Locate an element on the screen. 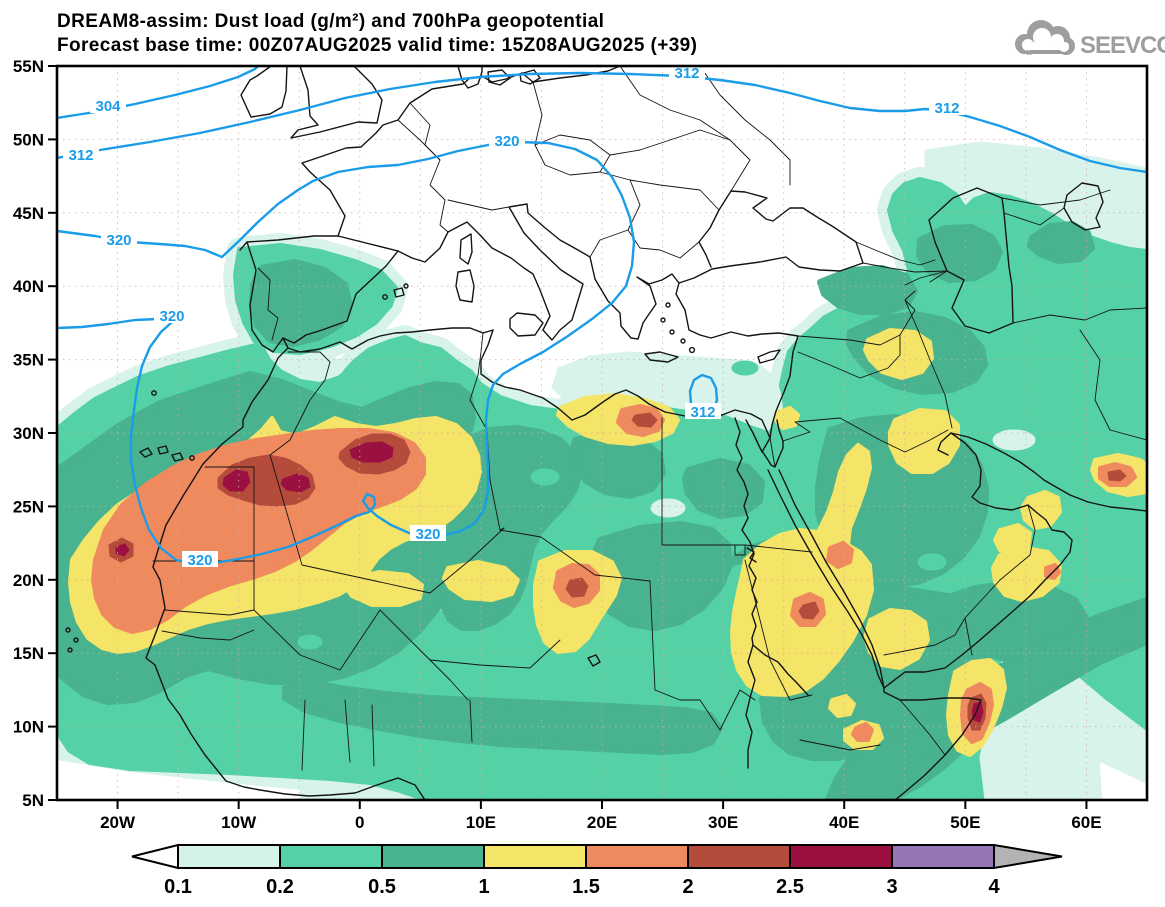 This screenshot has width=1165, height=907. colorbar-tick-label: 0.5 is located at coordinates (382, 887).